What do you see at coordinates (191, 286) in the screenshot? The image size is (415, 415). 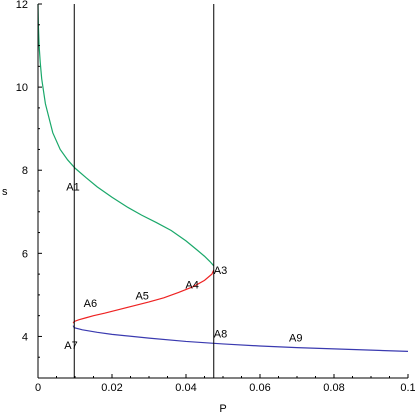 I see `annotation-a4: A4` at bounding box center [191, 286].